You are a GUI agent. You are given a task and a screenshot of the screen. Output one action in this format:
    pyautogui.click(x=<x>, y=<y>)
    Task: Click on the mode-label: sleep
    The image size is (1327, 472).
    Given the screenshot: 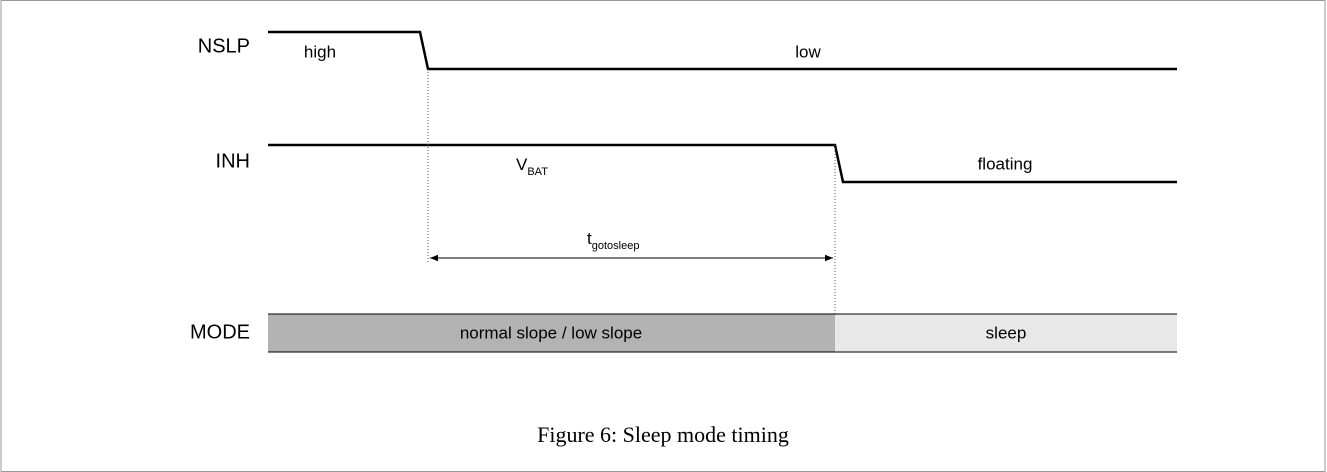 What is the action you would take?
    pyautogui.click(x=1006, y=332)
    